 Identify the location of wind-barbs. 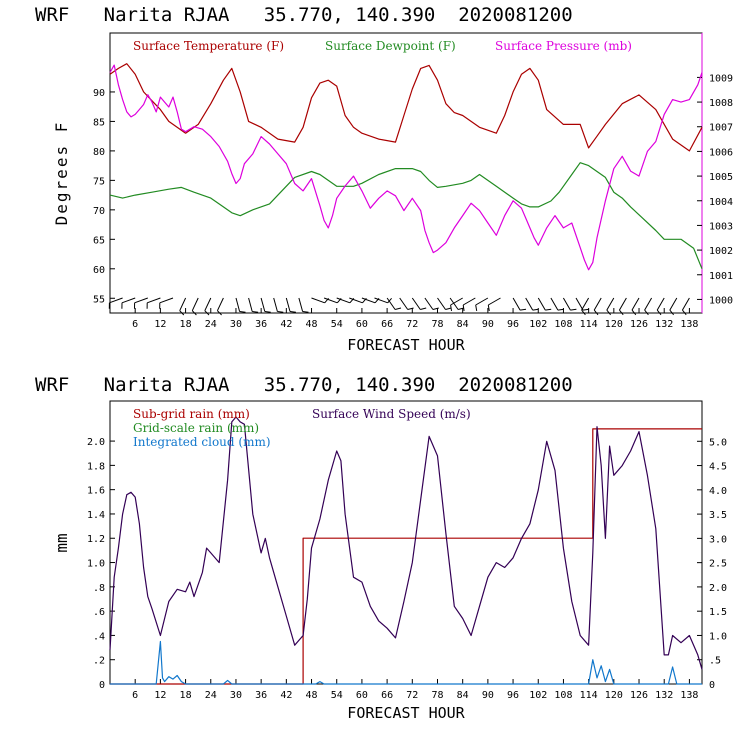
(399, 306).